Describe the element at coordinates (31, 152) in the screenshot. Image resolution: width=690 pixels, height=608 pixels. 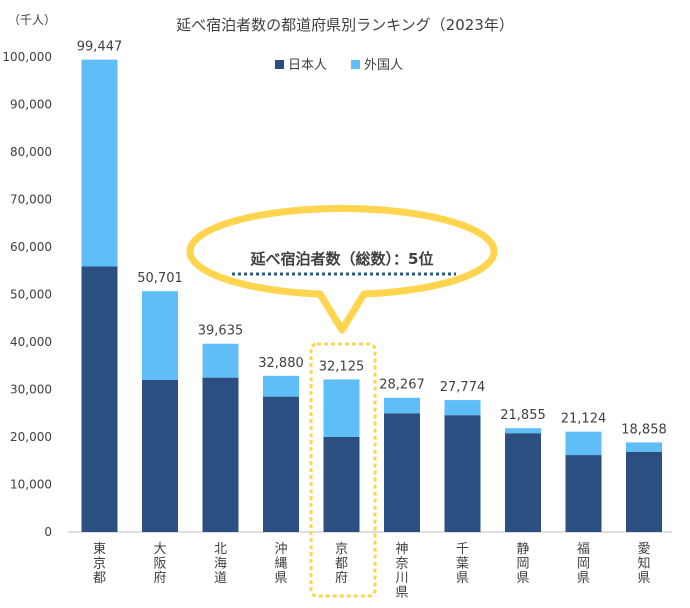
I see `y-tick-label: 80,000` at that location.